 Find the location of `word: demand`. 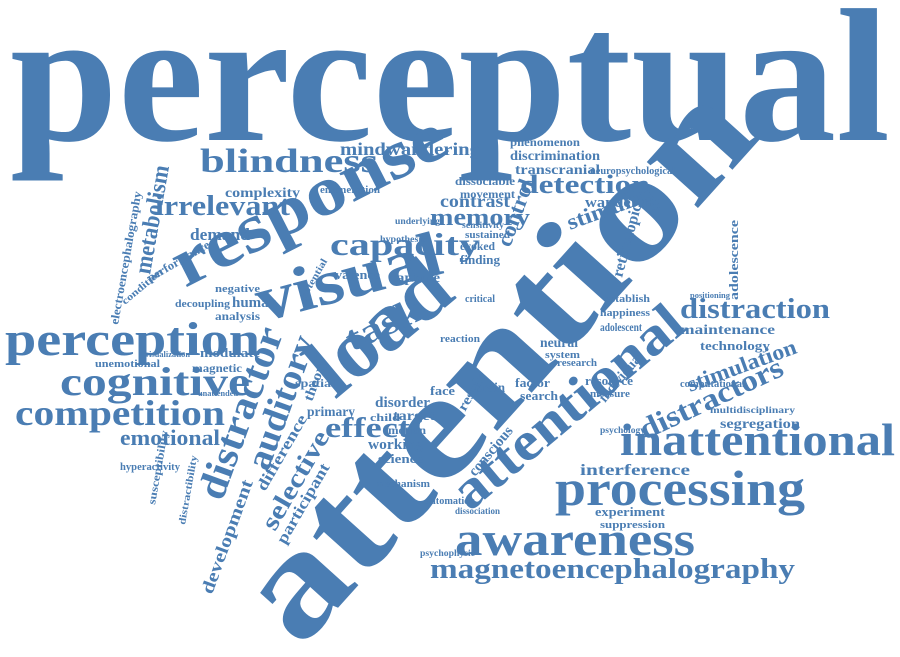

word: demand is located at coordinates (220, 234).